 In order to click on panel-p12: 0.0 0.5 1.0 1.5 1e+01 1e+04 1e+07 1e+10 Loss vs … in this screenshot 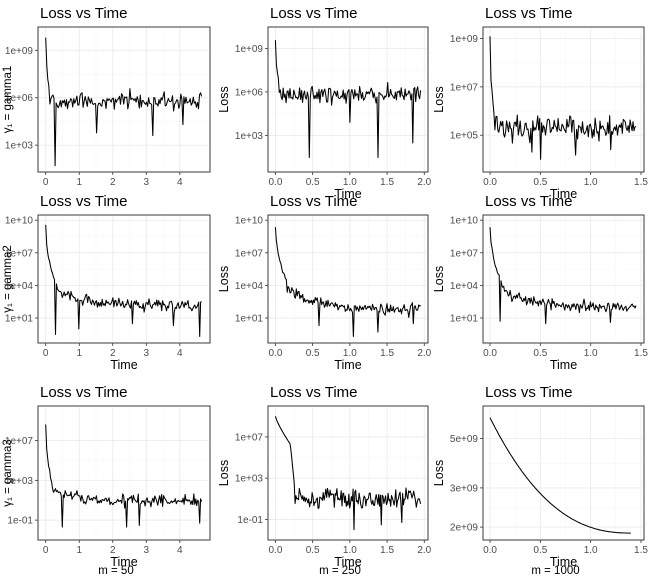, I will do `click(540, 282)`.